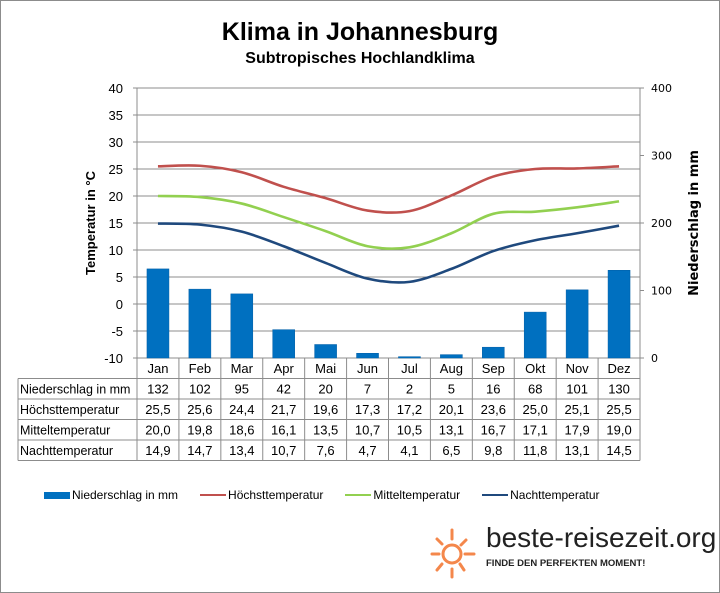  What do you see at coordinates (283, 344) in the screenshot?
I see `bar-apr` at bounding box center [283, 344].